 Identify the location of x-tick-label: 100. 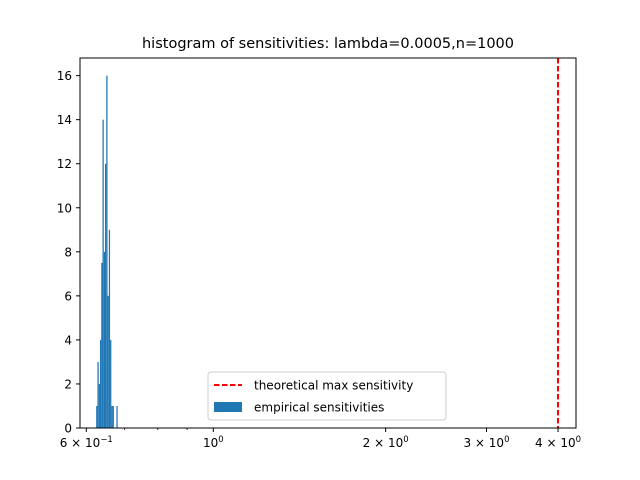
(213, 442).